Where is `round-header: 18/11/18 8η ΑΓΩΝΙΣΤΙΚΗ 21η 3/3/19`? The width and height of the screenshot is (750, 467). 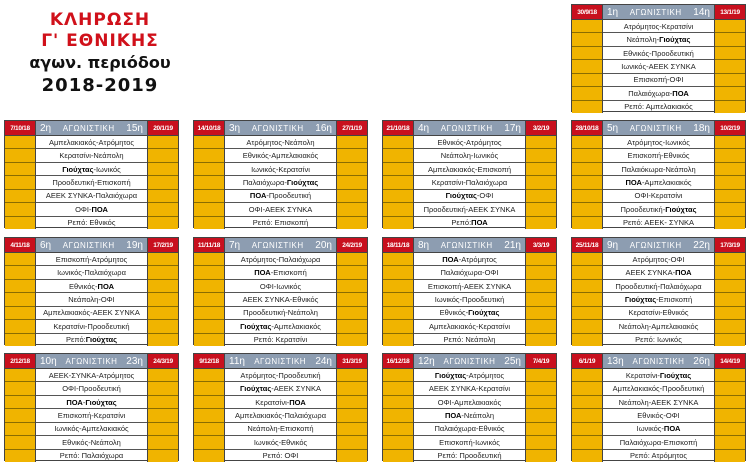
round-header: 18/11/18 8η ΑΓΩΝΙΣΤΙΚΗ 21η 3/3/19 is located at coordinates (469, 245).